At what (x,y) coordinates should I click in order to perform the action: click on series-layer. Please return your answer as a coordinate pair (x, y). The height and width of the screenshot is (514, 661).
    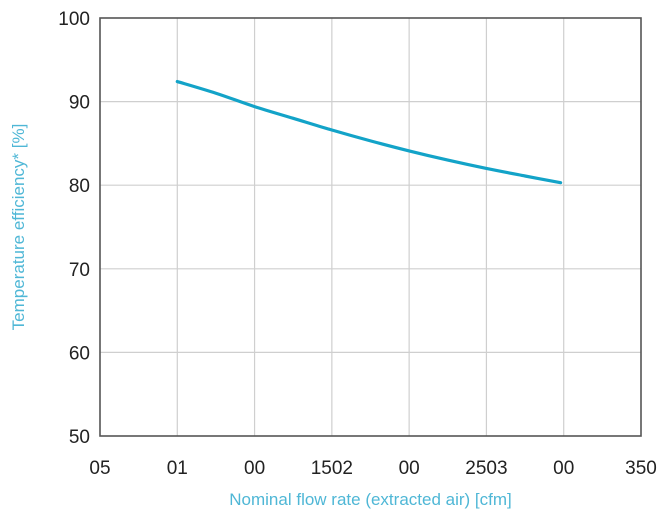
    Looking at the image, I should click on (369, 132).